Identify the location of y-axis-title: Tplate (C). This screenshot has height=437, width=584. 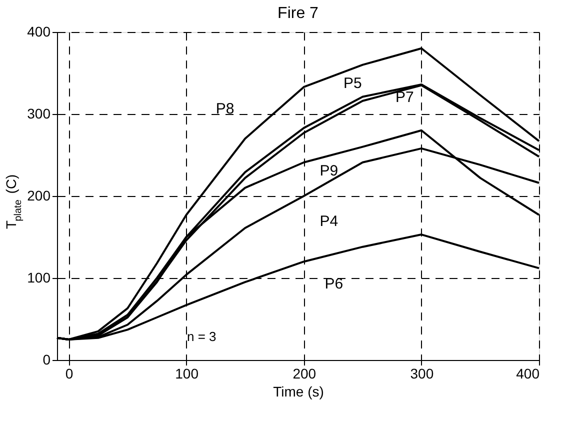
(13, 201).